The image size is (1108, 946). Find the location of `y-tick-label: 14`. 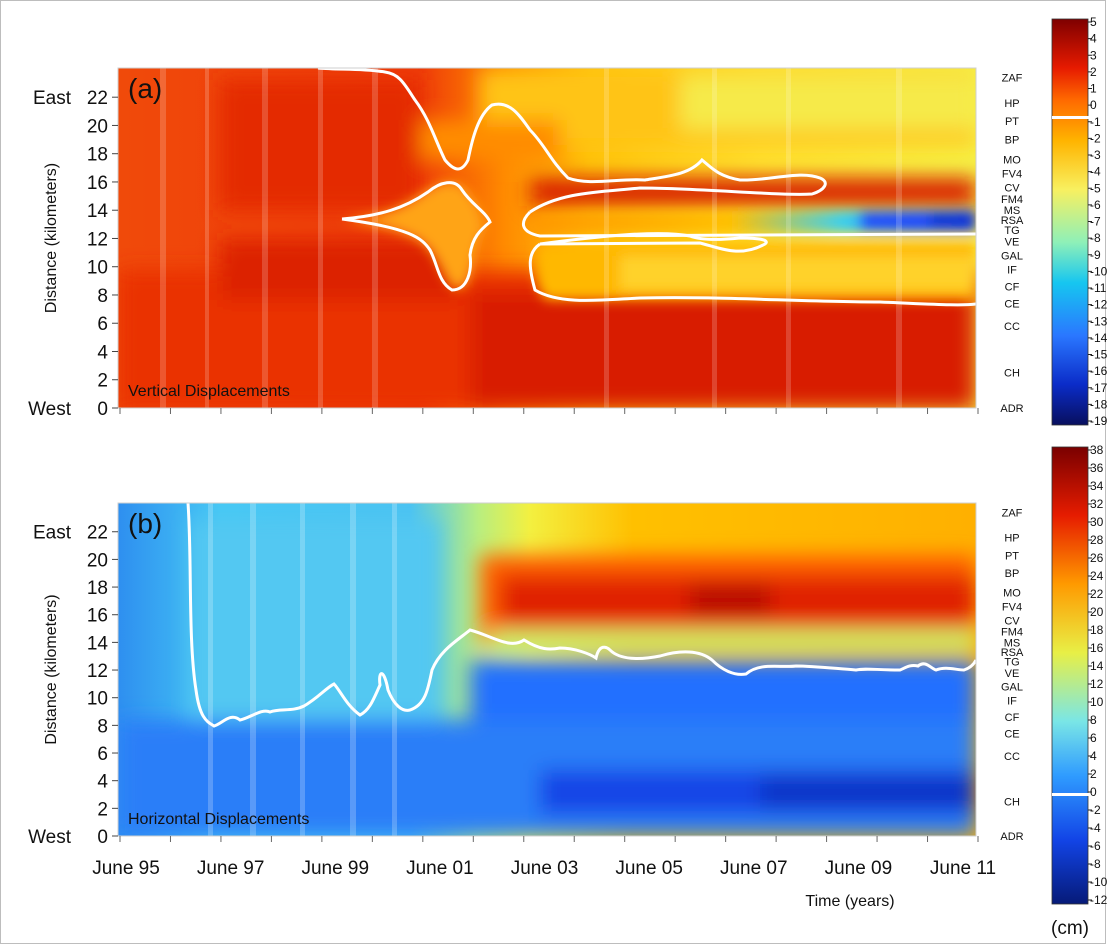

y-tick-label: 14 is located at coordinates (98, 211).